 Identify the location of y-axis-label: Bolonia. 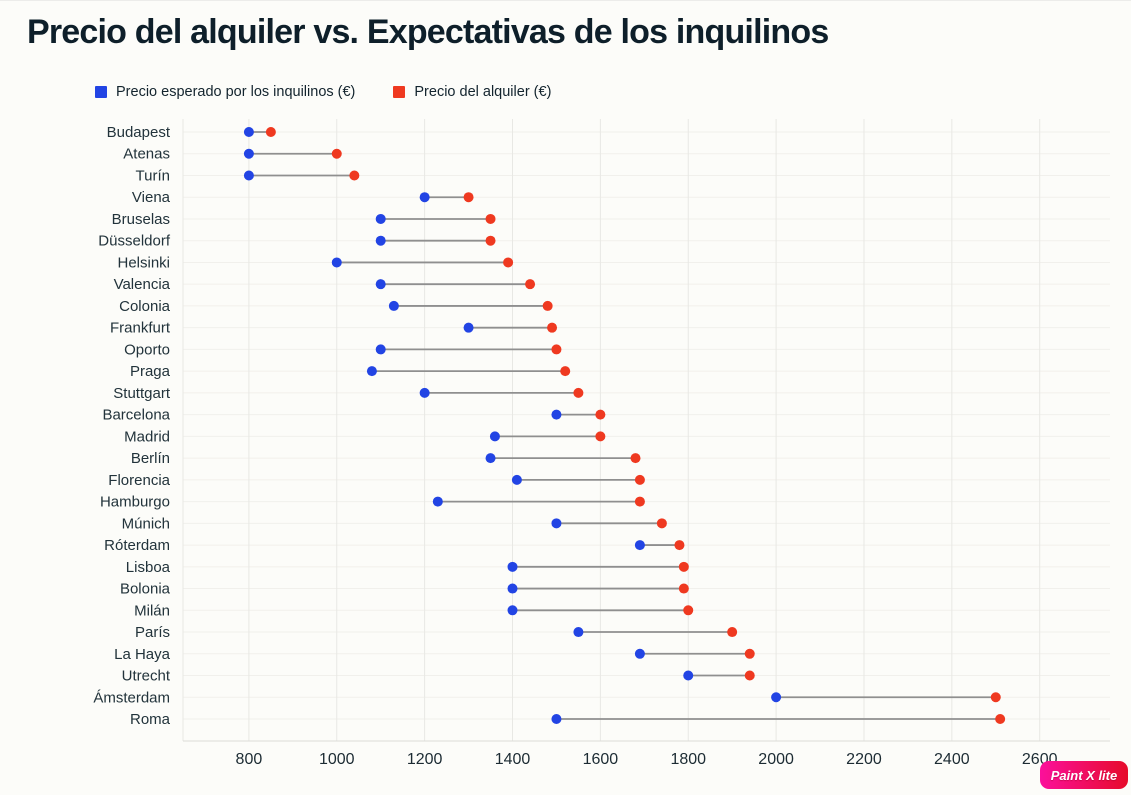
(145, 589).